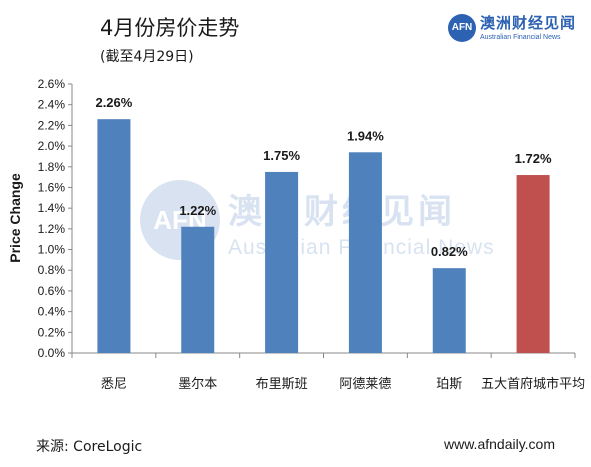  I want to click on y-tick-label: 1.0%, so click(52, 250).